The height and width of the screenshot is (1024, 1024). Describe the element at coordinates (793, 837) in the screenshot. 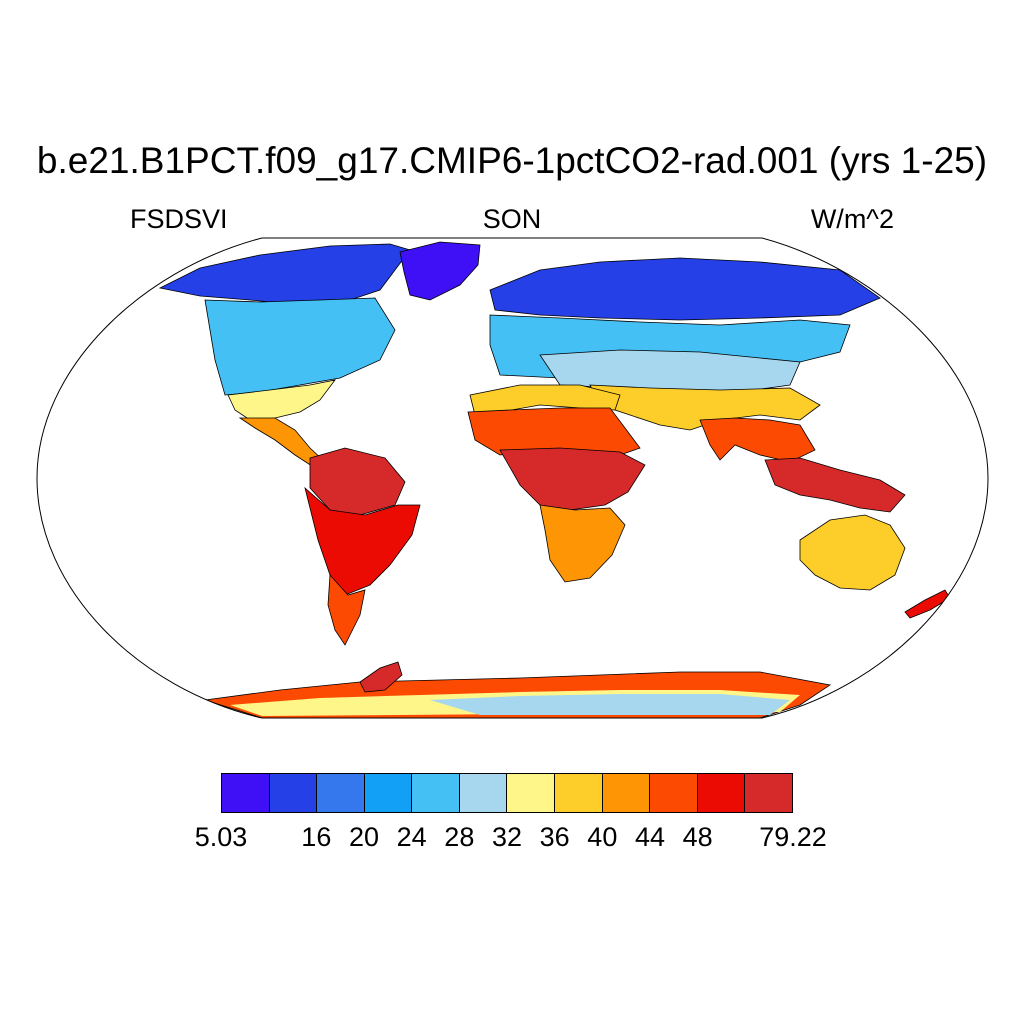

I see `colorbar-tick-label: 79.22` at that location.